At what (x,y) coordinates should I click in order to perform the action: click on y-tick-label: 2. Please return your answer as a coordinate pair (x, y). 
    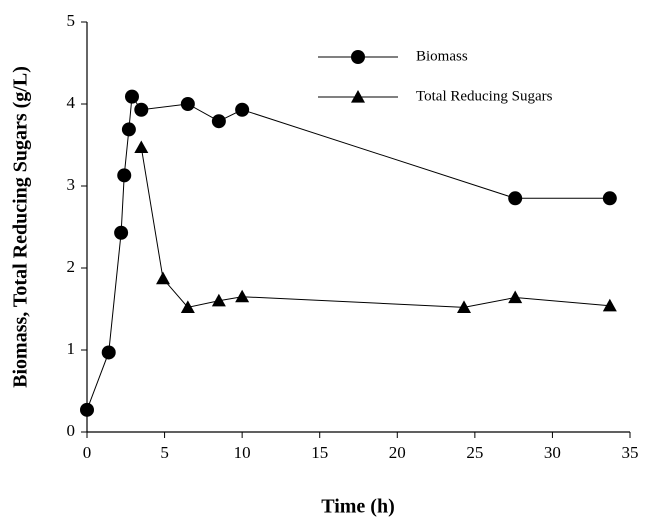
    Looking at the image, I should click on (71, 266).